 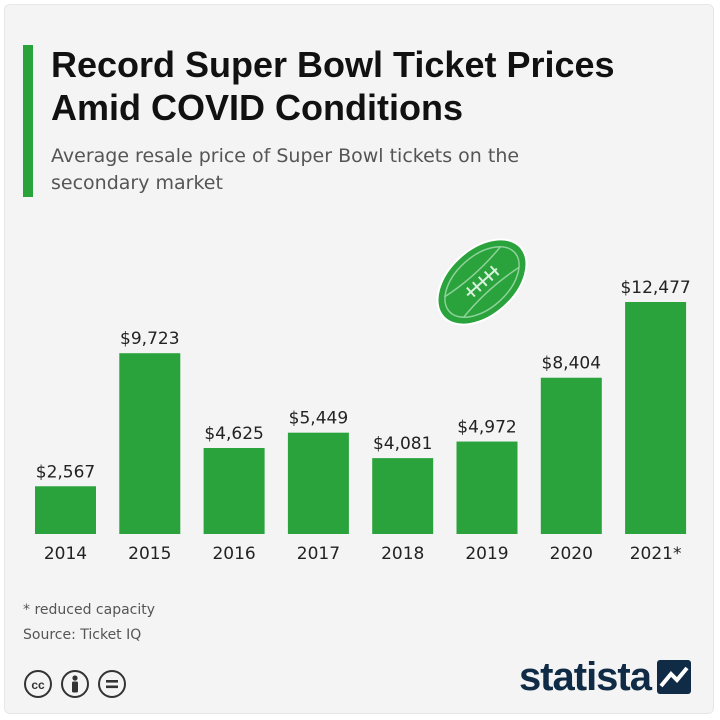 I want to click on value-label: $5,449, so click(x=318, y=419).